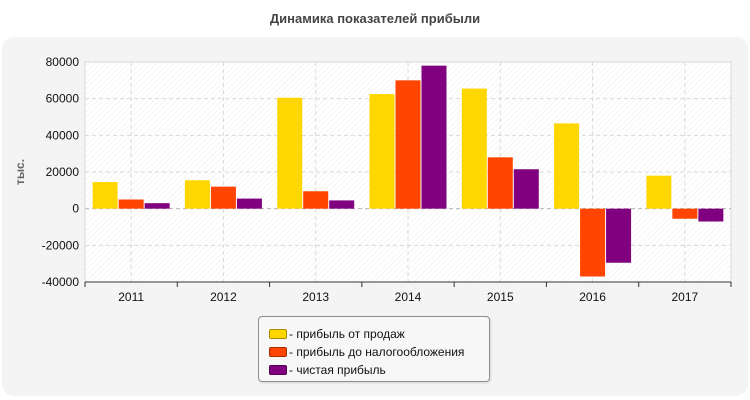 The height and width of the screenshot is (400, 750). What do you see at coordinates (20, 172) in the screenshot?
I see `y-axis-title: тыс.` at bounding box center [20, 172].